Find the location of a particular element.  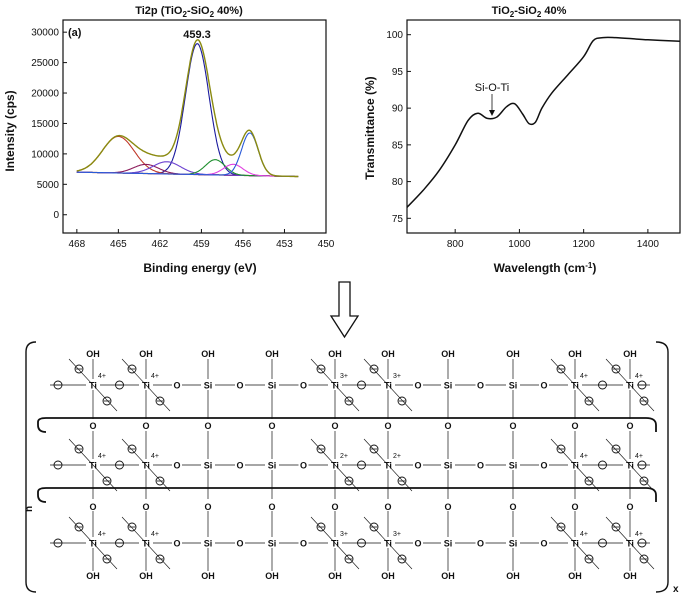

ftir-annotation-arrowhead is located at coordinates (492, 113).